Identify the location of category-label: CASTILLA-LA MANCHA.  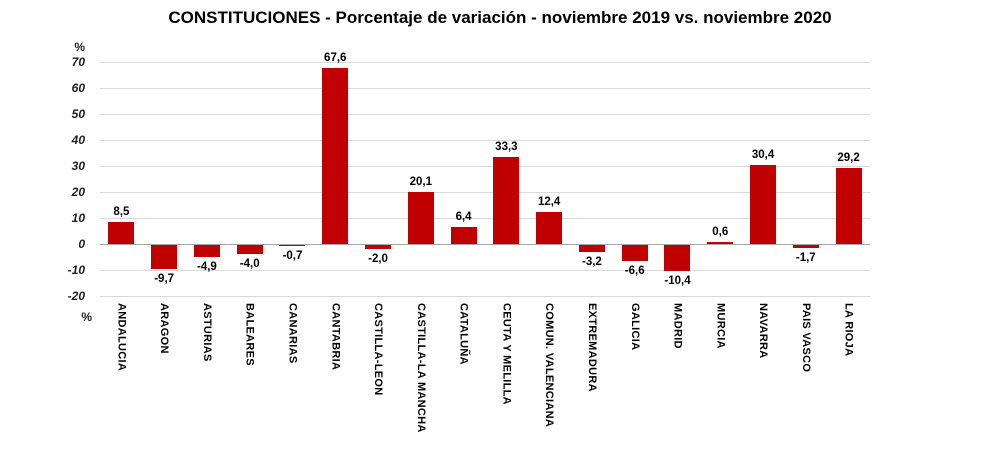
(420, 368).